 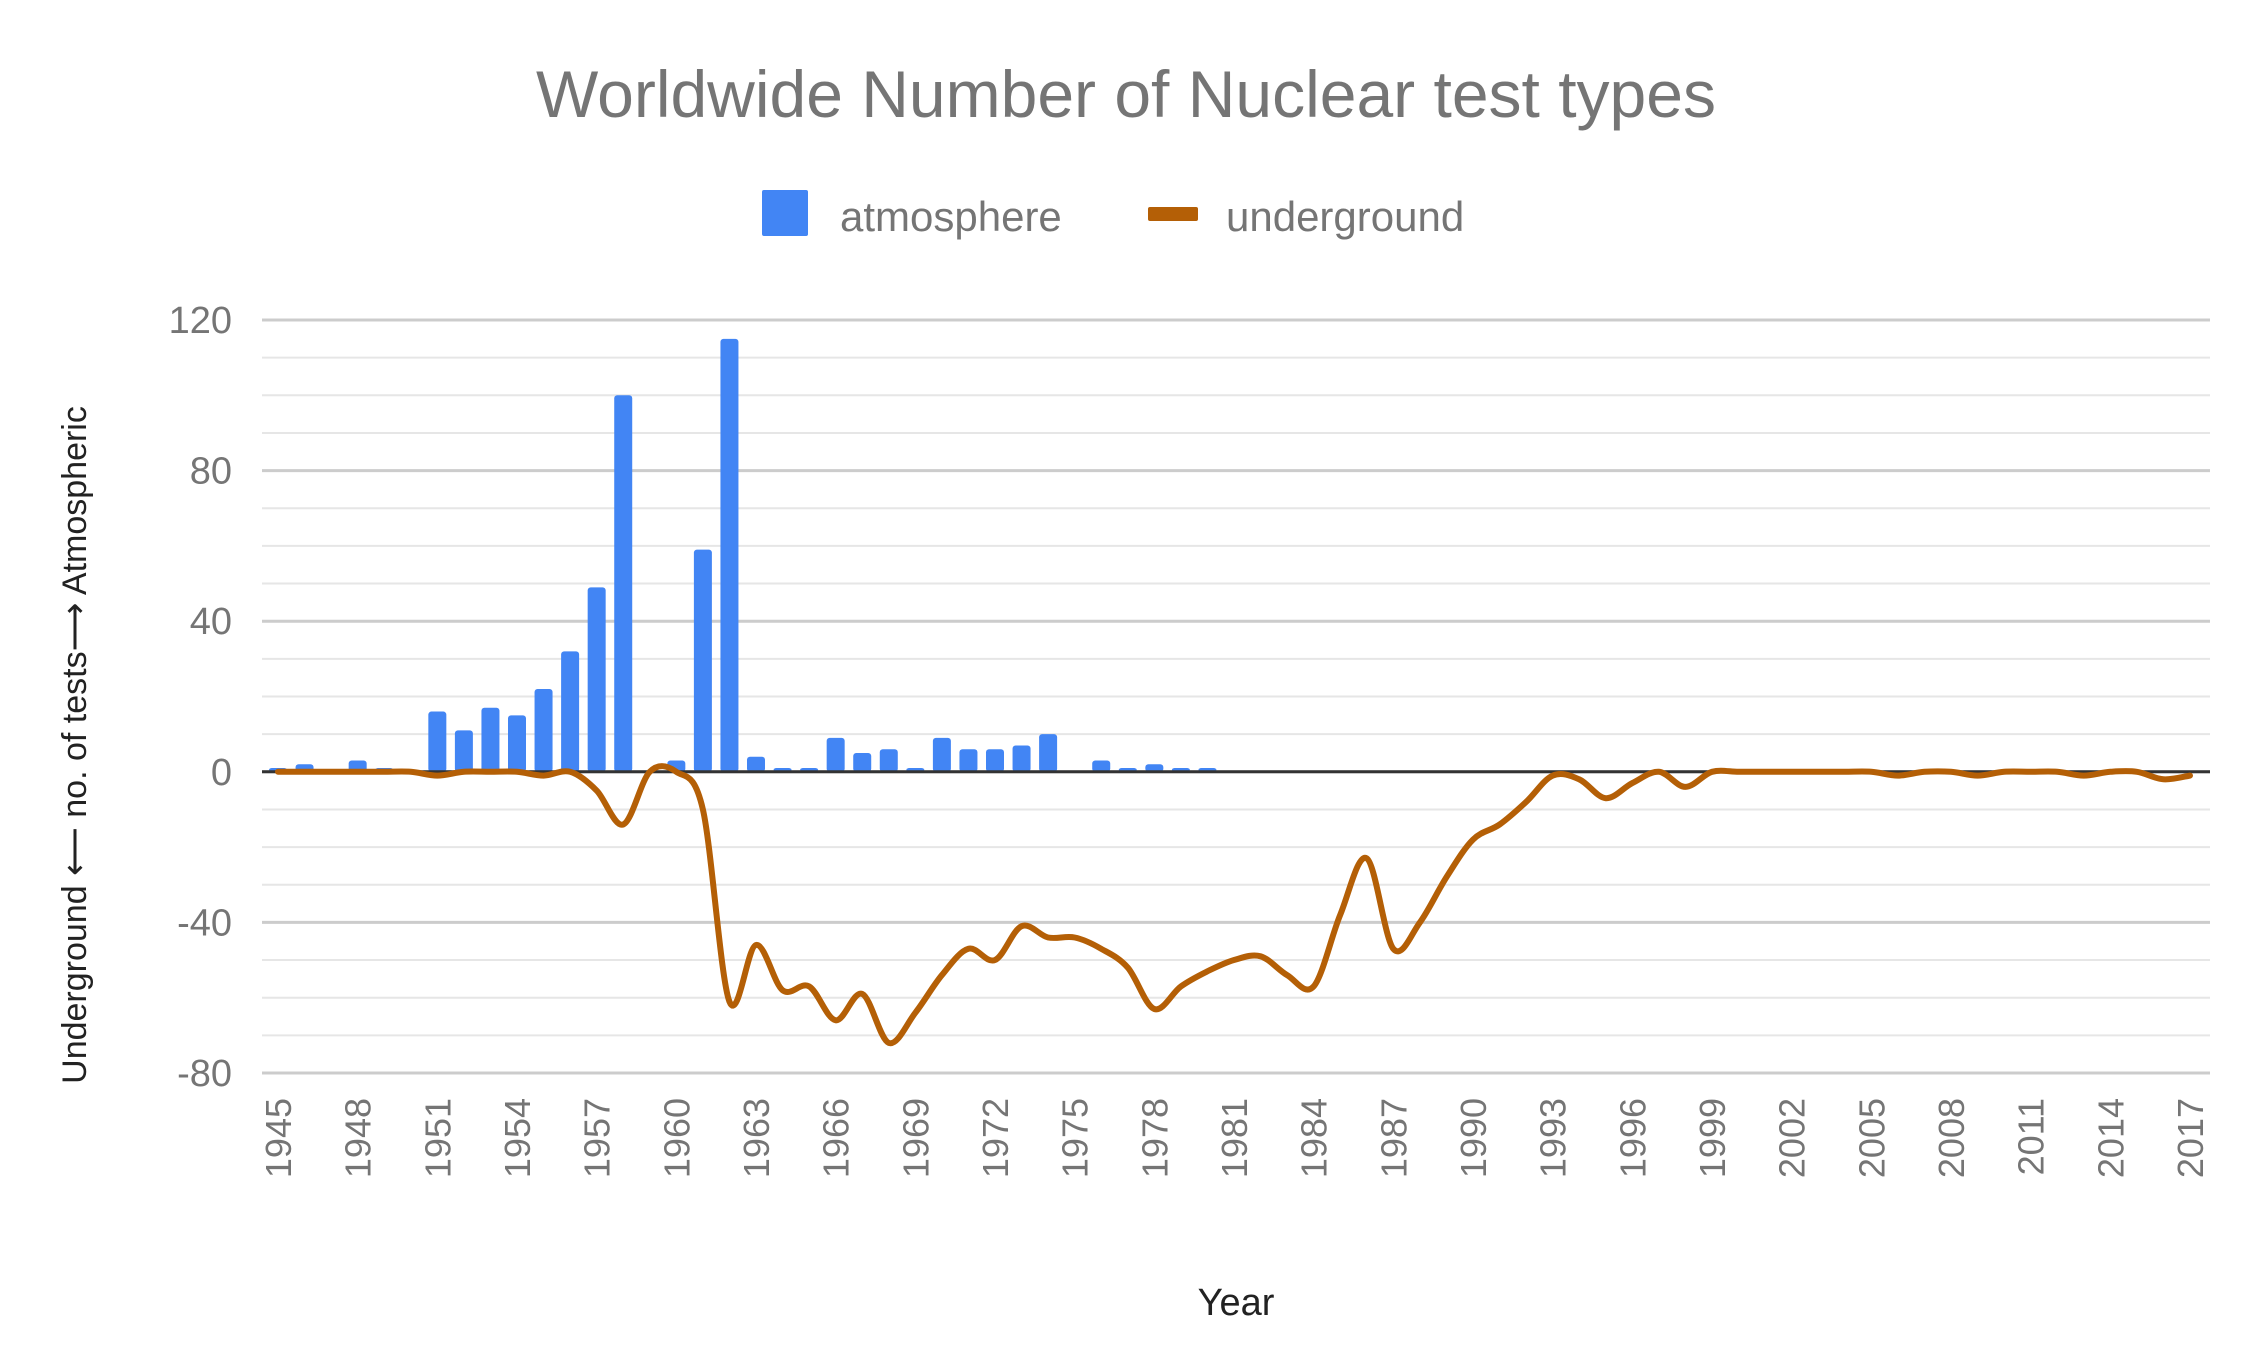 What do you see at coordinates (211, 622) in the screenshot?
I see `y-tick-label: 40` at bounding box center [211, 622].